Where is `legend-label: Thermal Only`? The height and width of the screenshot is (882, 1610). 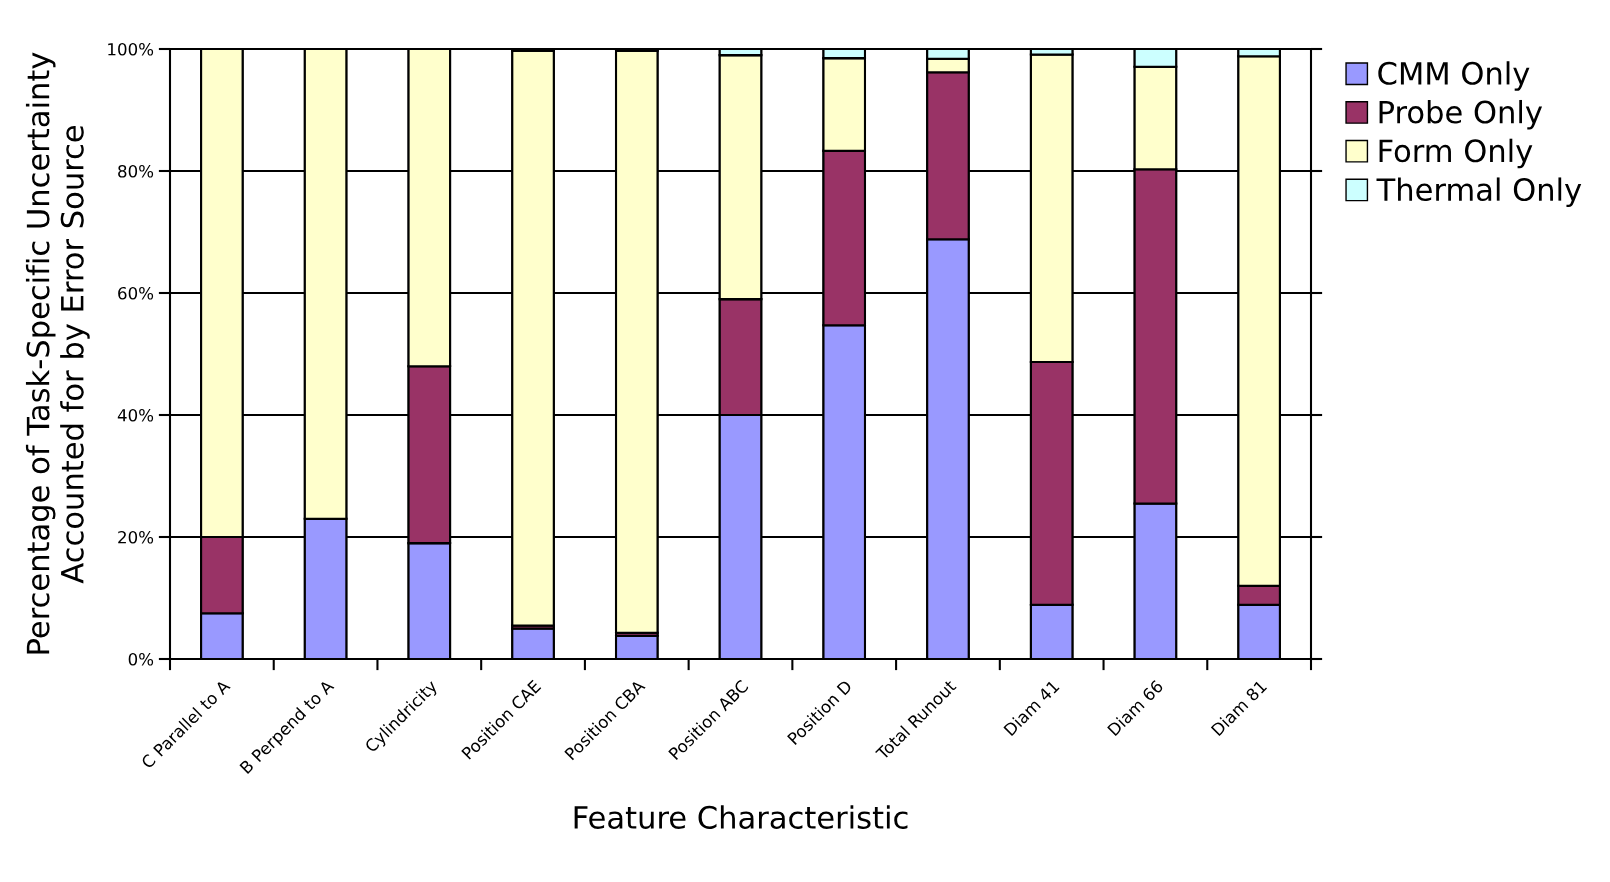 legend-label: Thermal Only is located at coordinates (1479, 192).